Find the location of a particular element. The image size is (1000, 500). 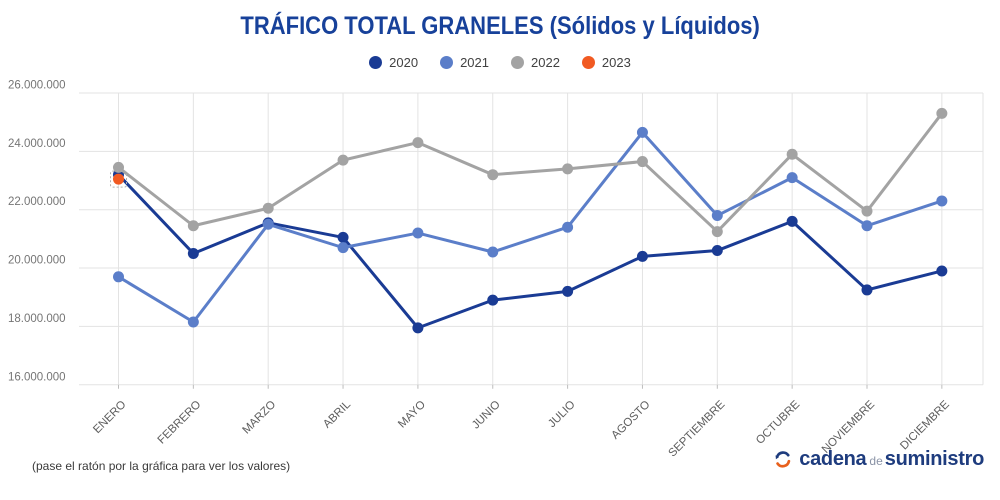

data-point-2022-AGOSTO is located at coordinates (642, 162).